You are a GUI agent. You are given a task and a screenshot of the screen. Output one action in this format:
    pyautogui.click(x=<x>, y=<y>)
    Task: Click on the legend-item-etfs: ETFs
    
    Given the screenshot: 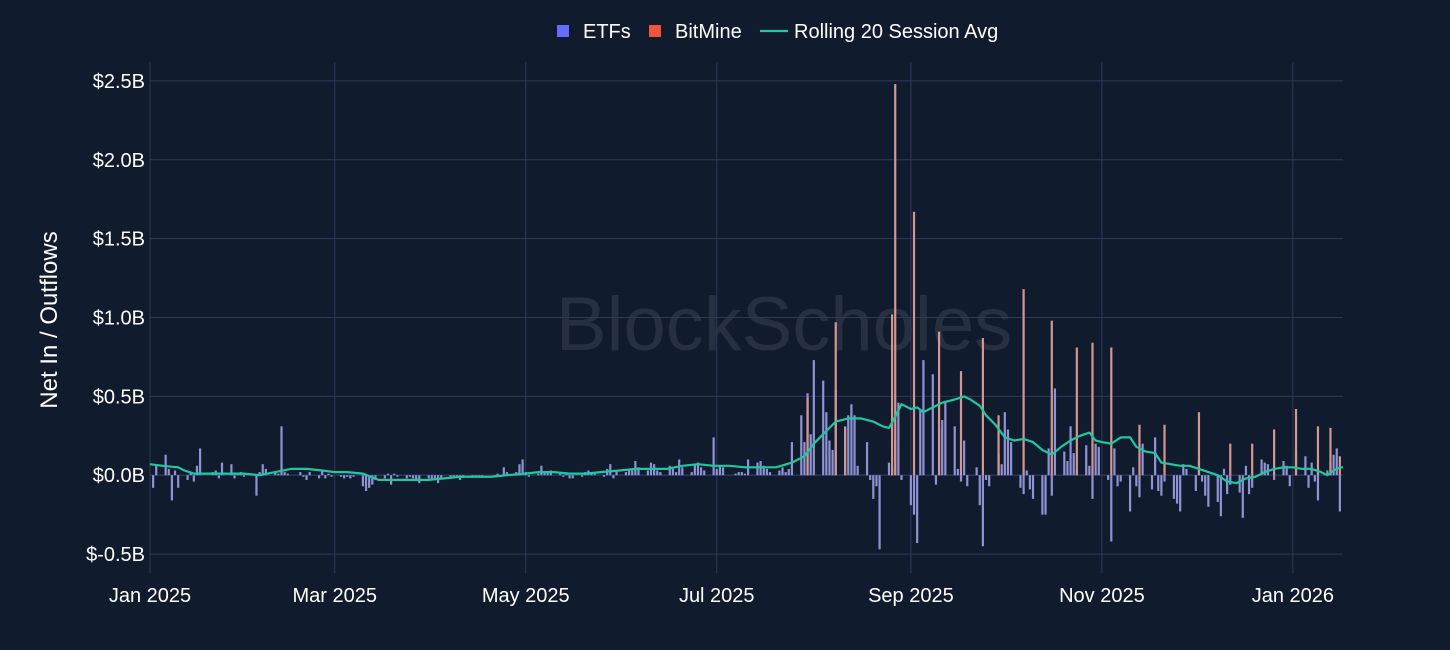 What is the action you would take?
    pyautogui.click(x=594, y=32)
    